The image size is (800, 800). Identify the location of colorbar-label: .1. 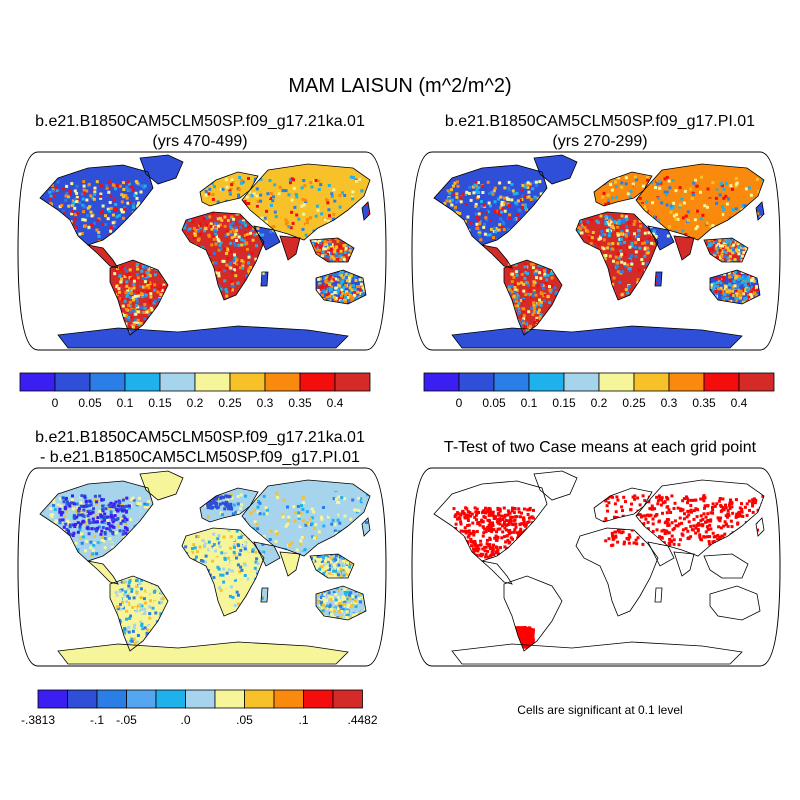
(303, 720).